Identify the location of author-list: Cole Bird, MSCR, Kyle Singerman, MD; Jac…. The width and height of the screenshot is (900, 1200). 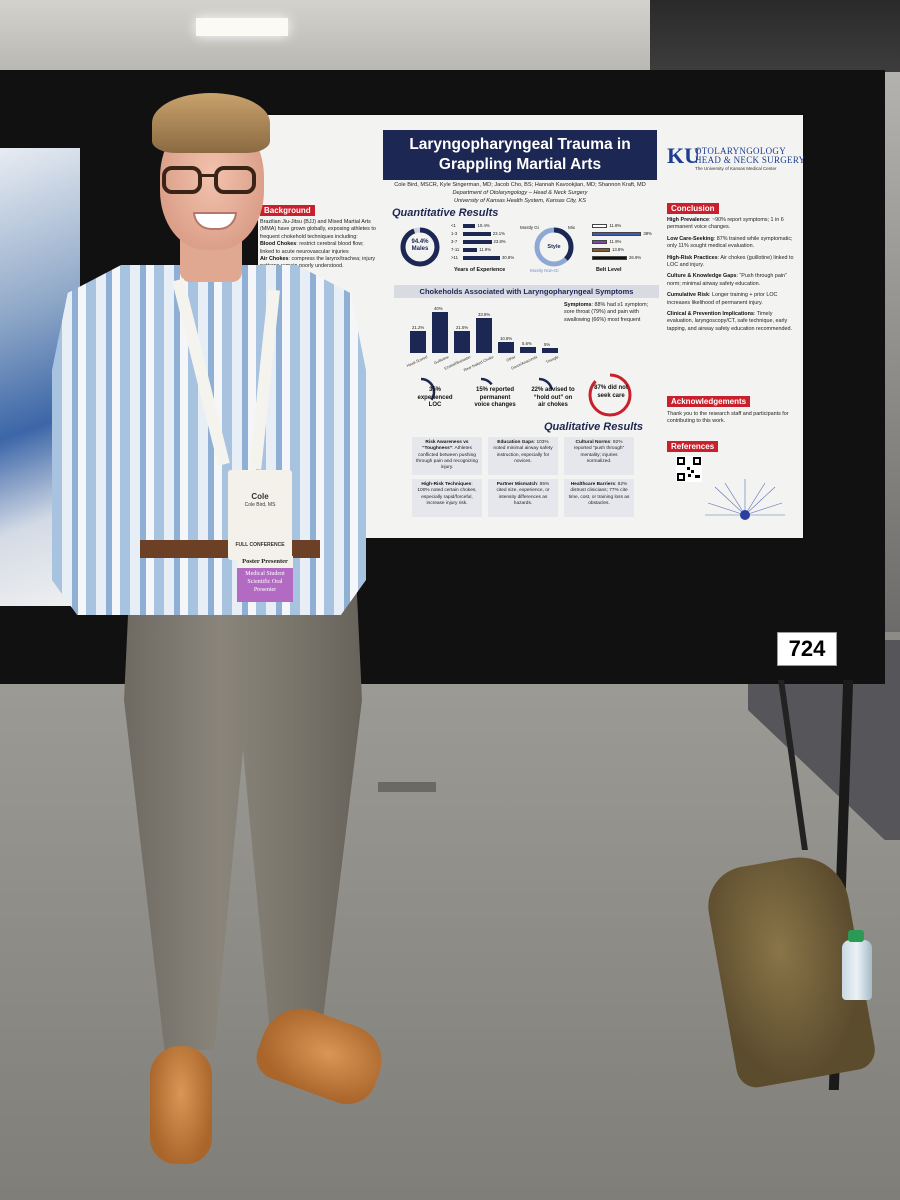
(520, 185).